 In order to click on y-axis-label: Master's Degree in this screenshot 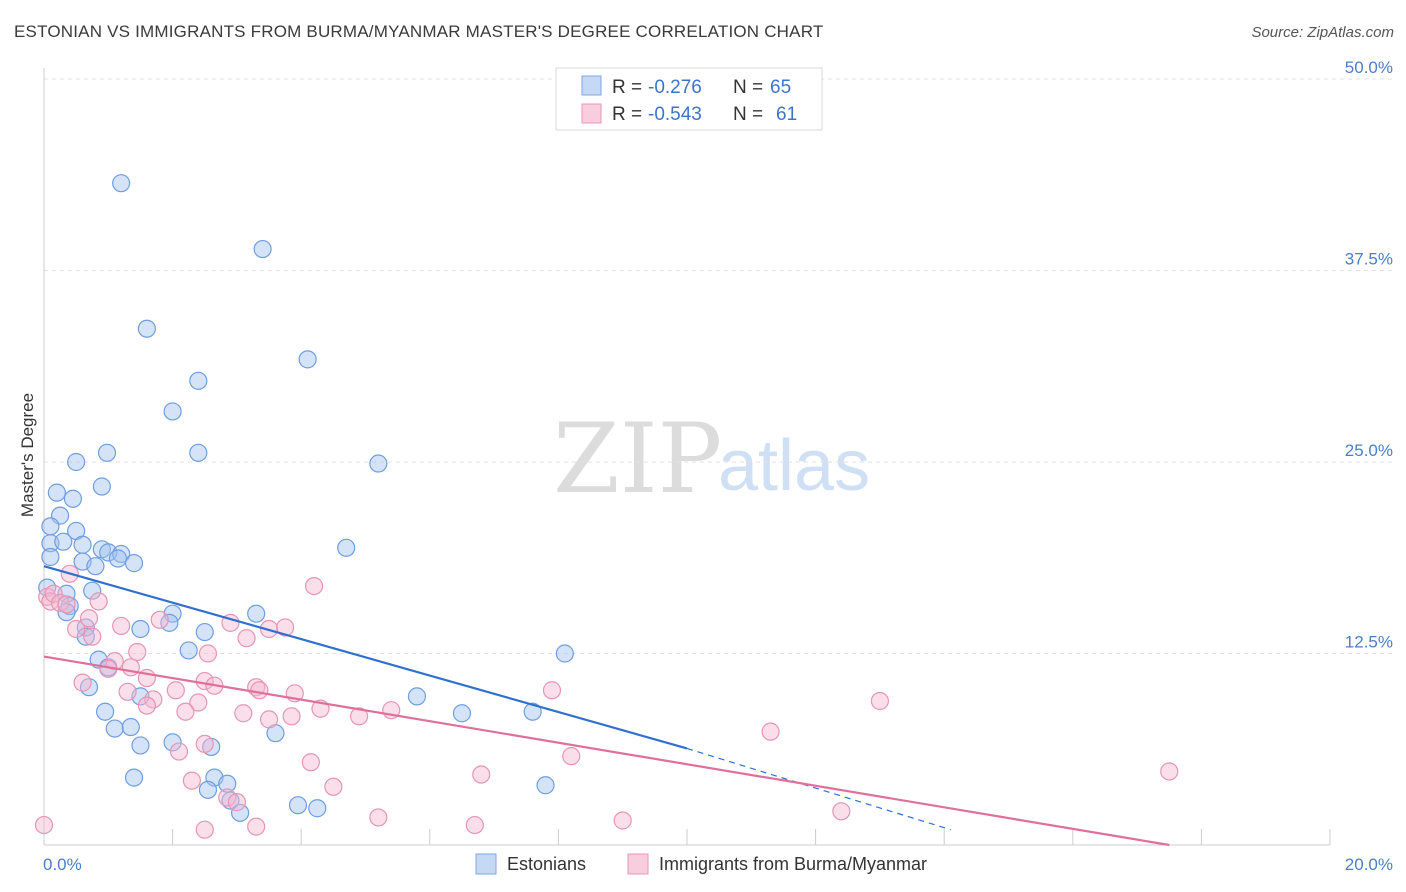, I will do `click(27, 455)`.